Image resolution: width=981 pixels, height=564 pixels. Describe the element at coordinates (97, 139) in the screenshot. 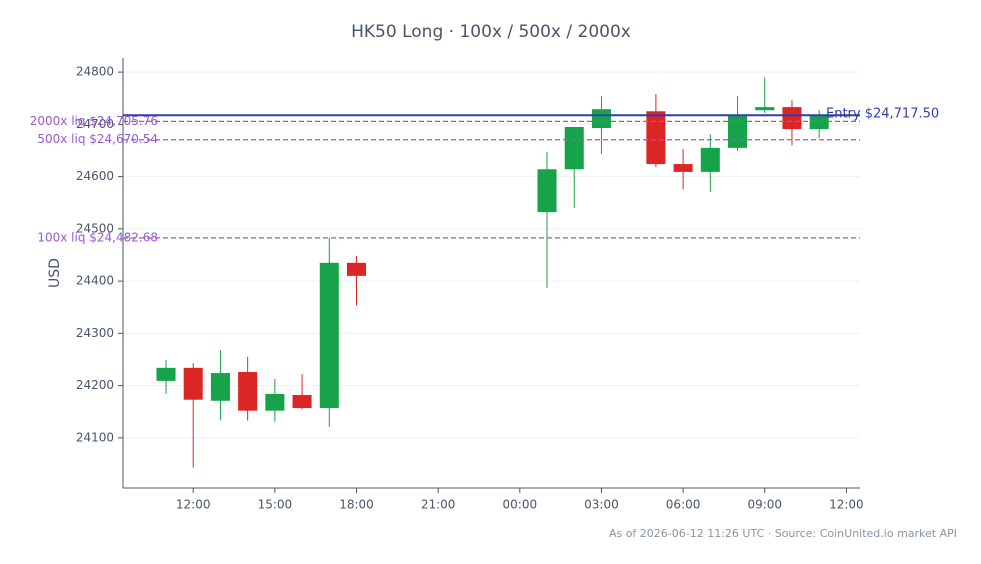

I see `reference-label: 500x liq $24,670.54` at that location.